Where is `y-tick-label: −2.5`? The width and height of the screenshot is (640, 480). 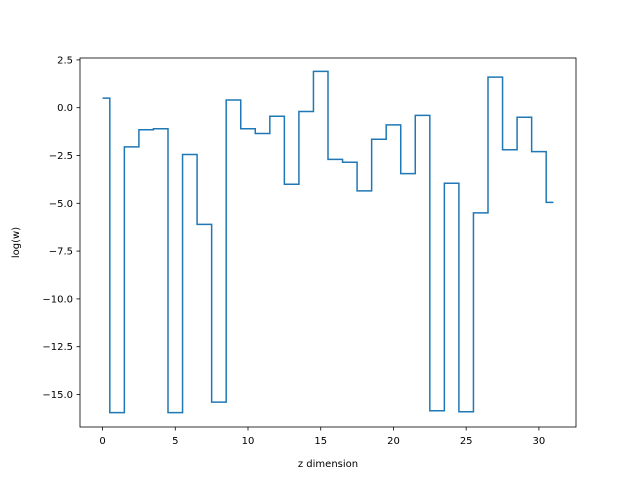
y-tick-label: −2.5 is located at coordinates (61, 156).